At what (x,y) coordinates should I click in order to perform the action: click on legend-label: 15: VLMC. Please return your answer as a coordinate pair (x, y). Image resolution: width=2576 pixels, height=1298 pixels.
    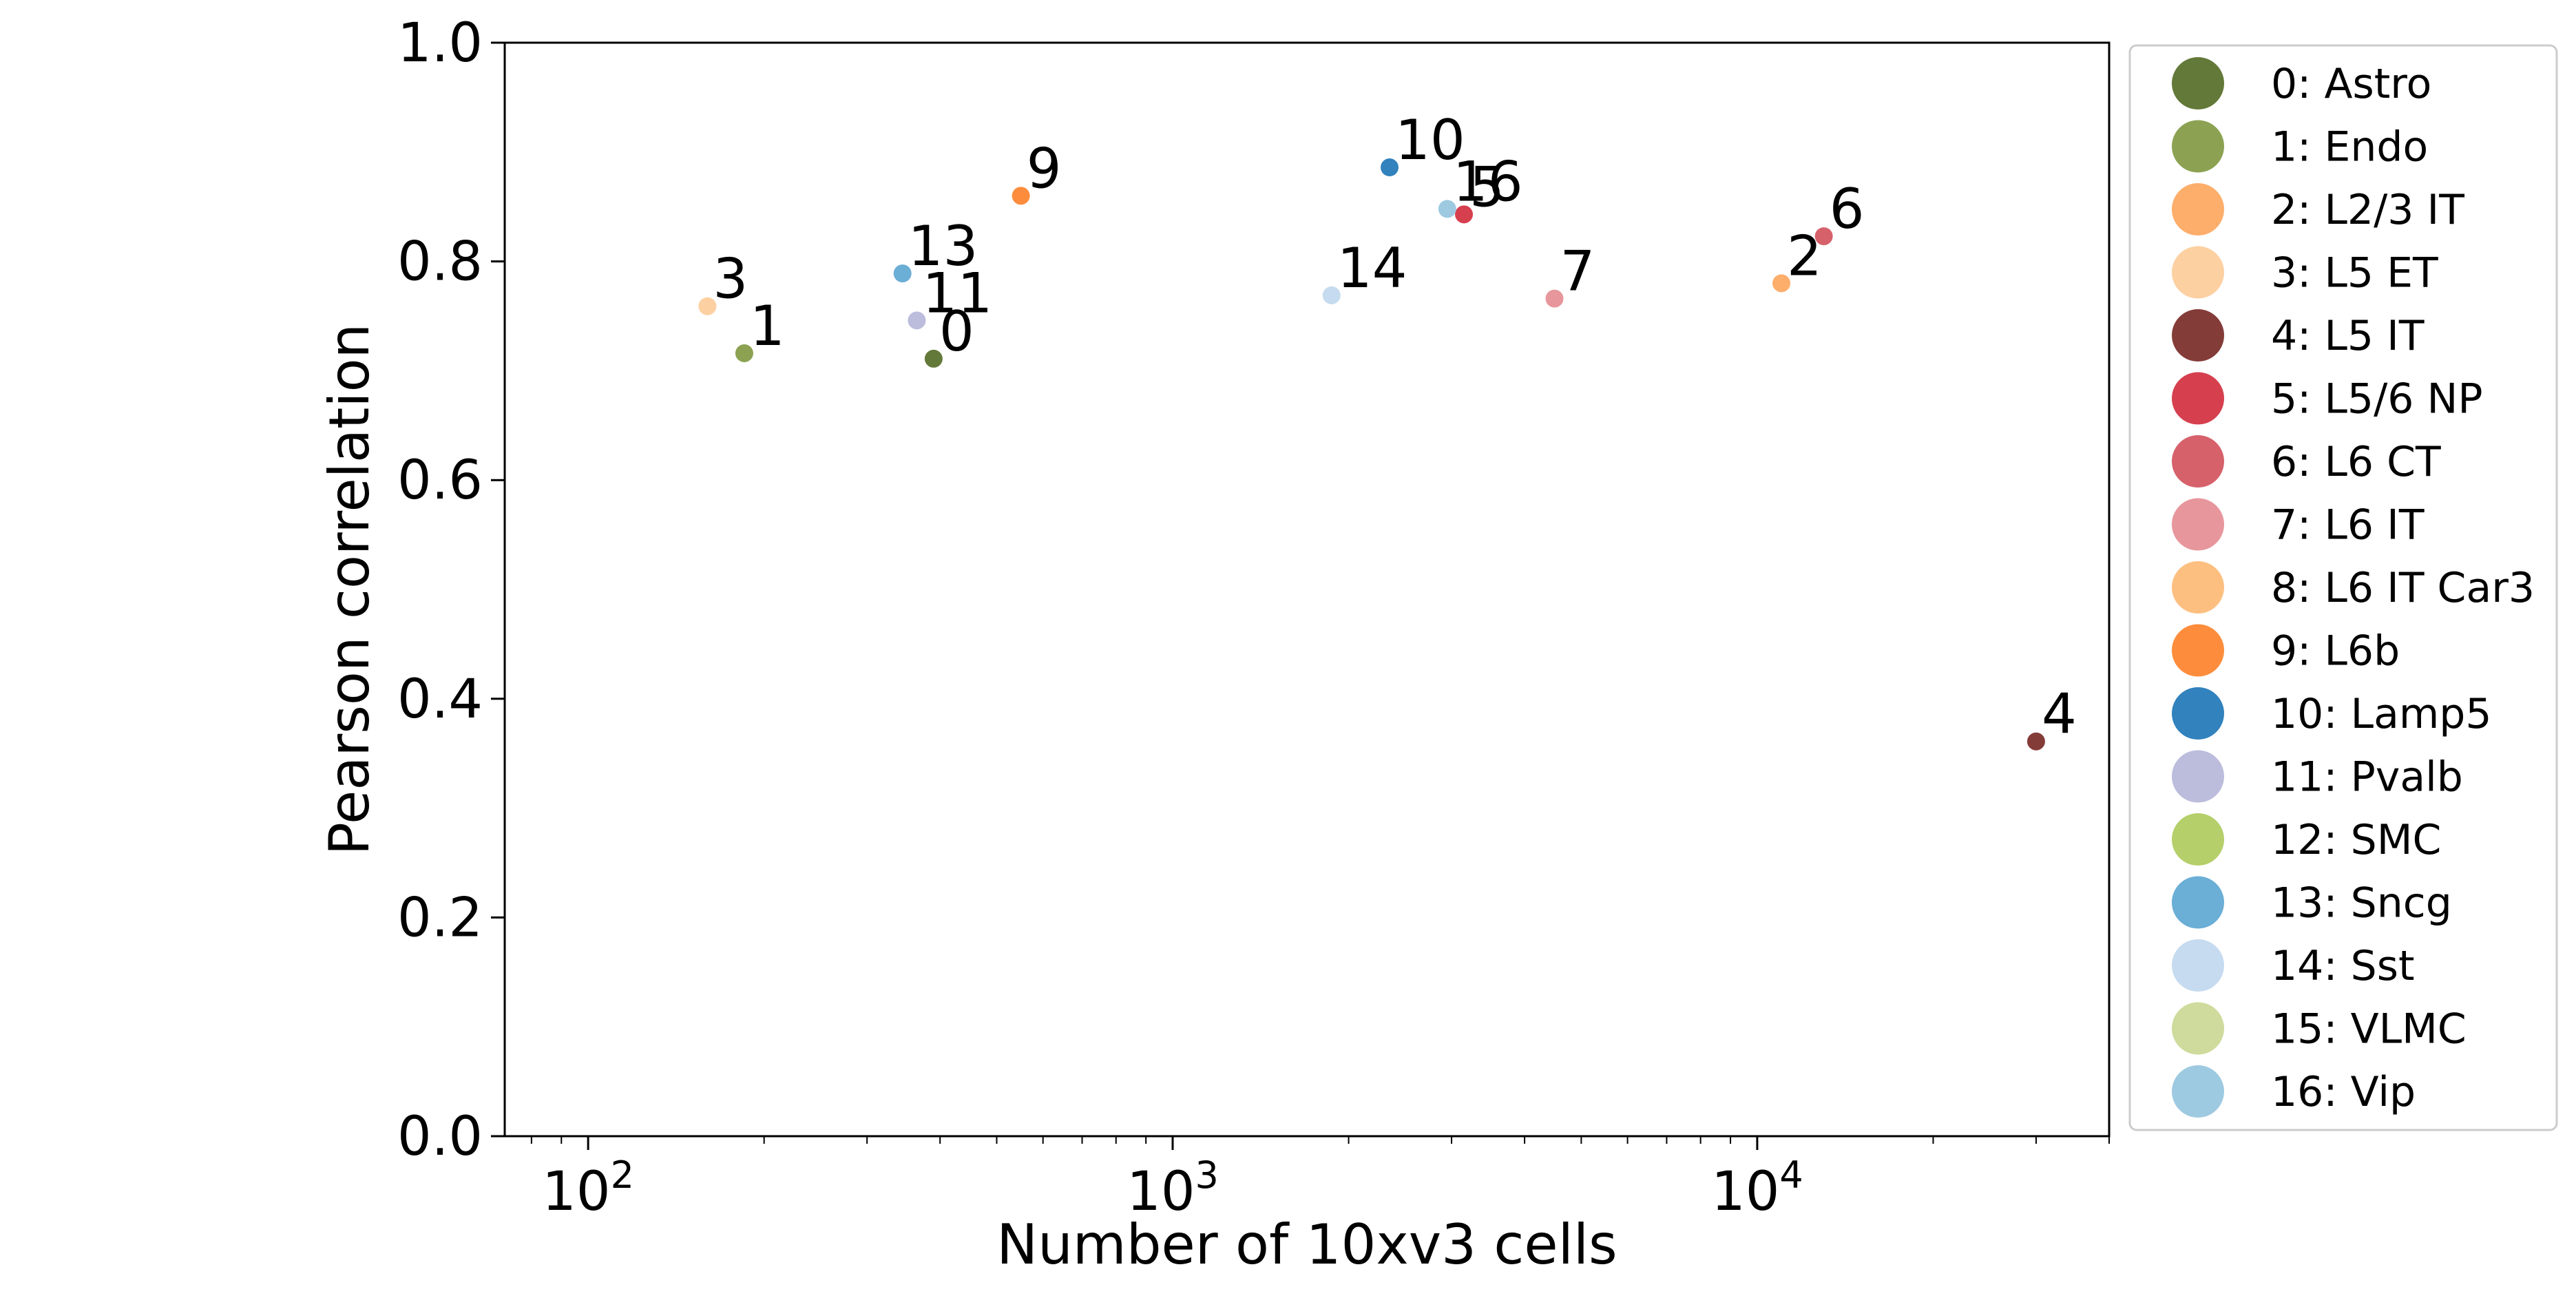
    Looking at the image, I should click on (2369, 1029).